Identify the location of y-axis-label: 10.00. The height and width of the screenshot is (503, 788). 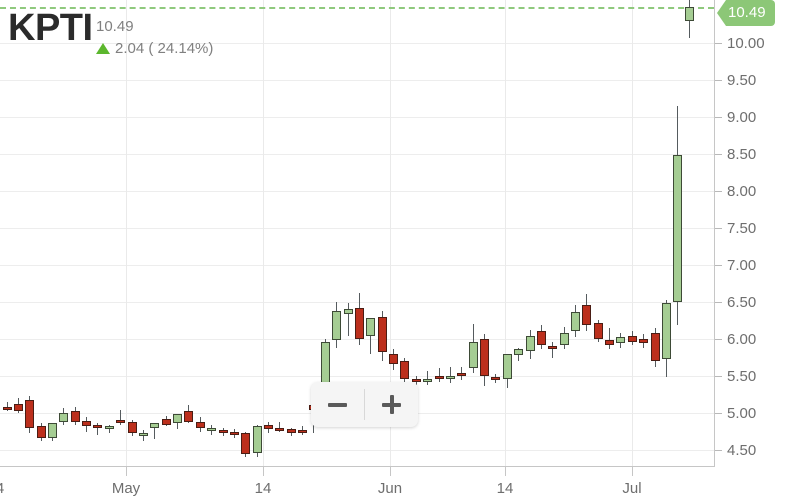
(746, 43).